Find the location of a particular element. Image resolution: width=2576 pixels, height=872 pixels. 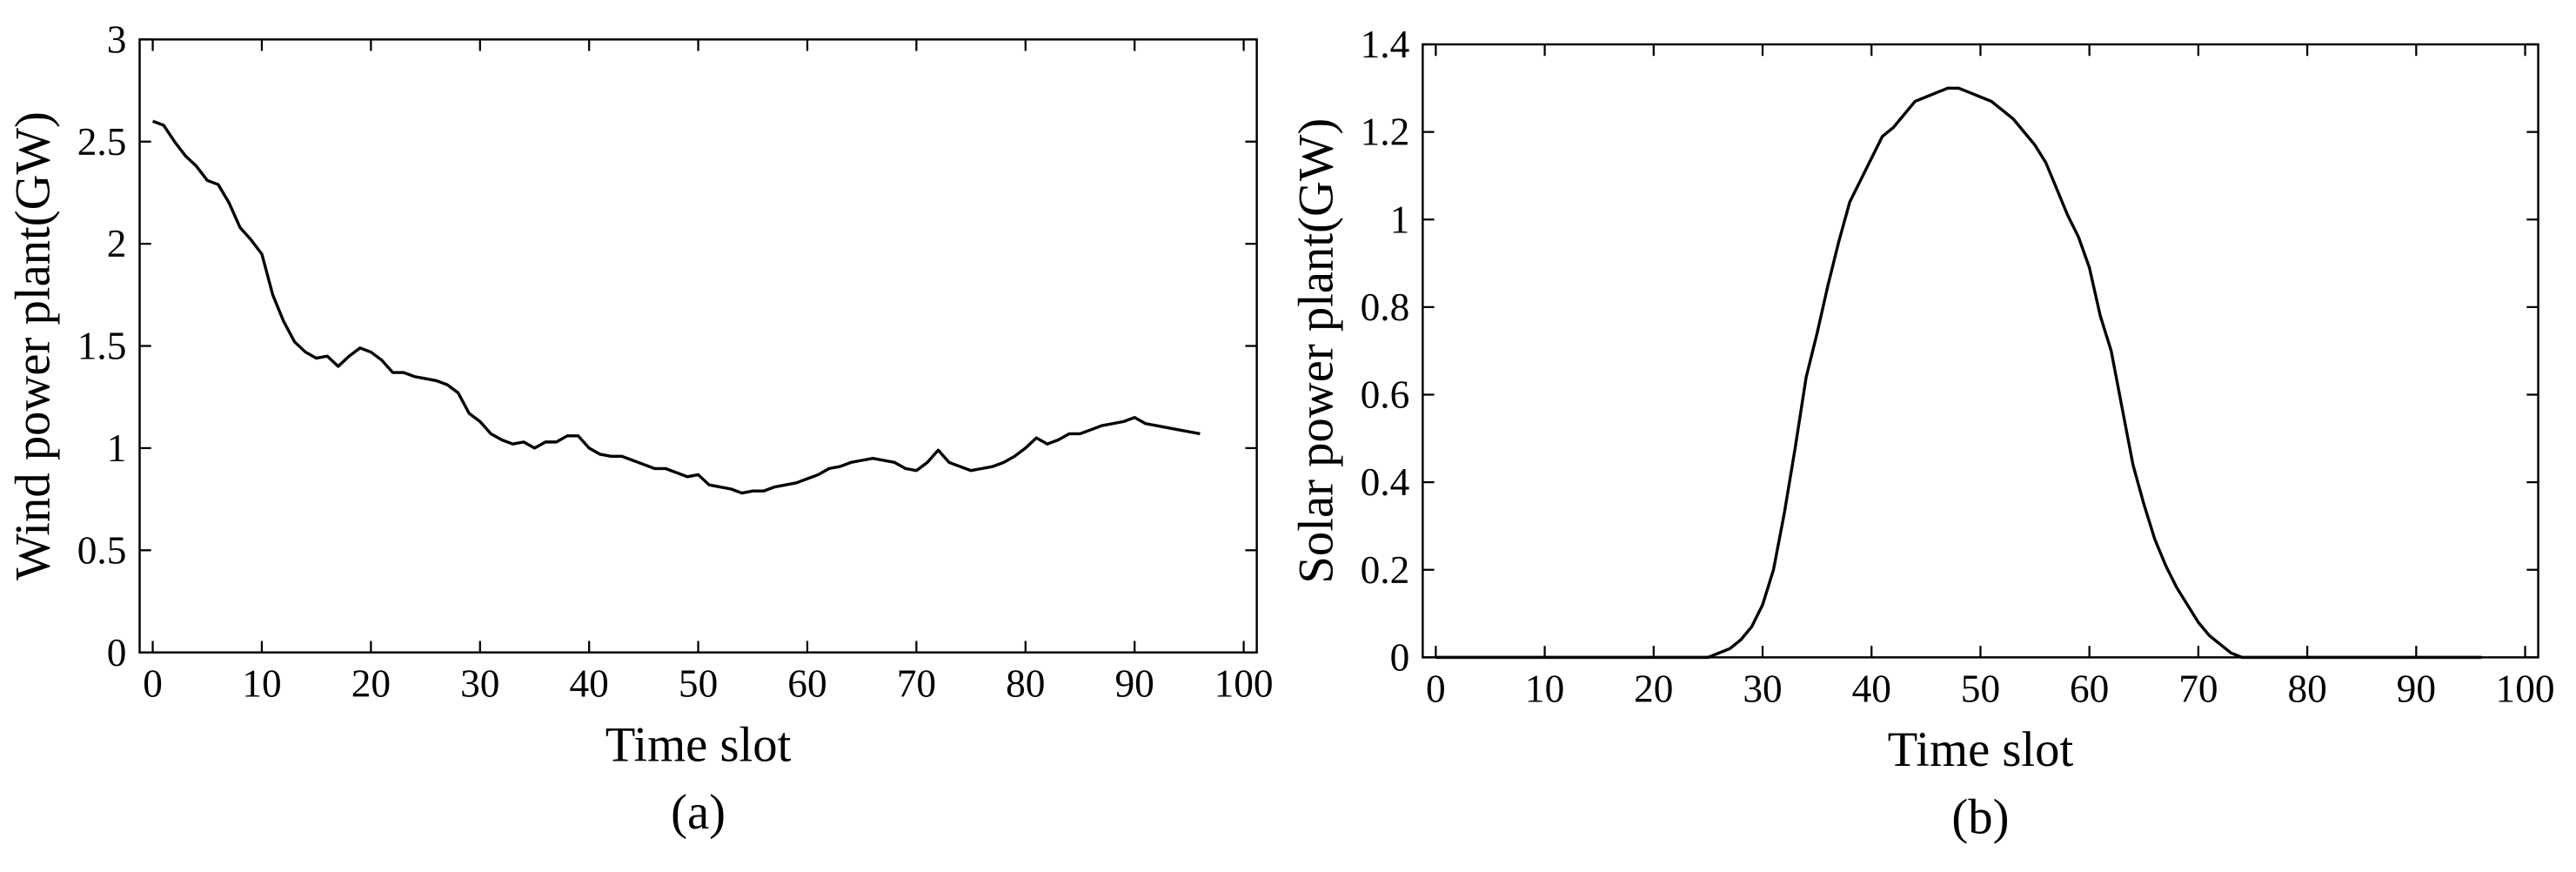

y-tick-label: 3 is located at coordinates (117, 39).